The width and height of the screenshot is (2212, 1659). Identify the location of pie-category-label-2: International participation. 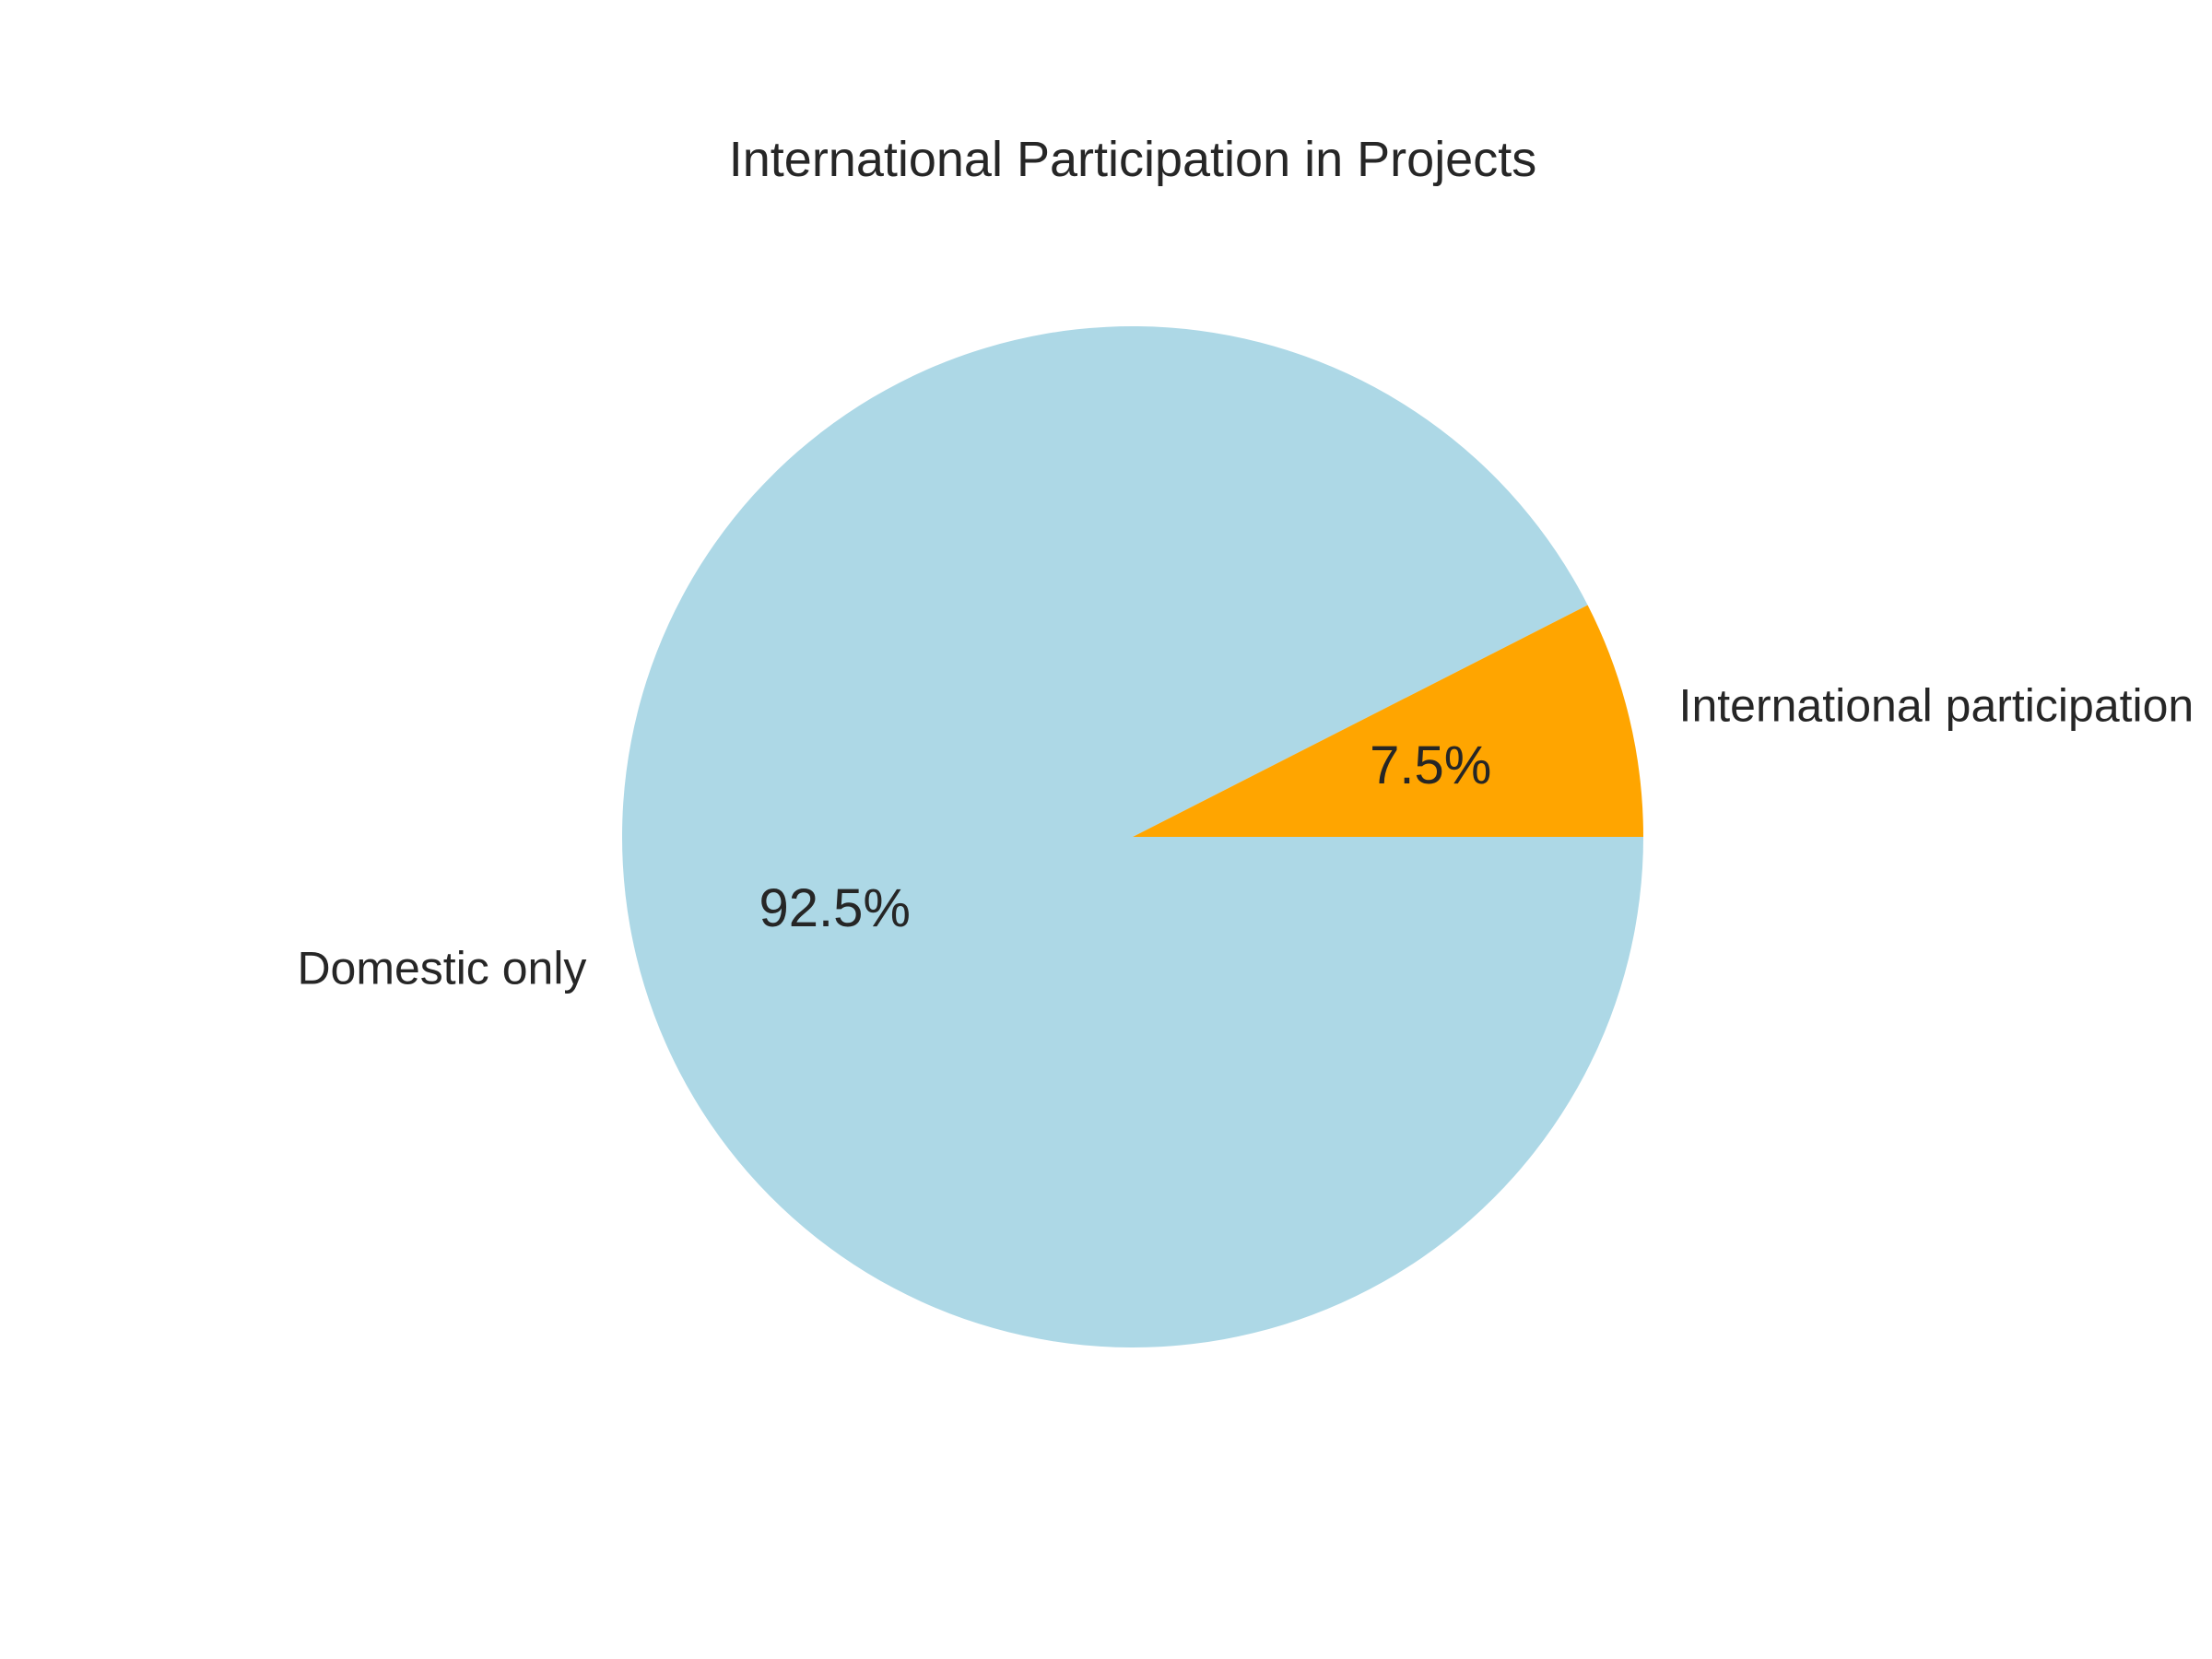
(1936, 706).